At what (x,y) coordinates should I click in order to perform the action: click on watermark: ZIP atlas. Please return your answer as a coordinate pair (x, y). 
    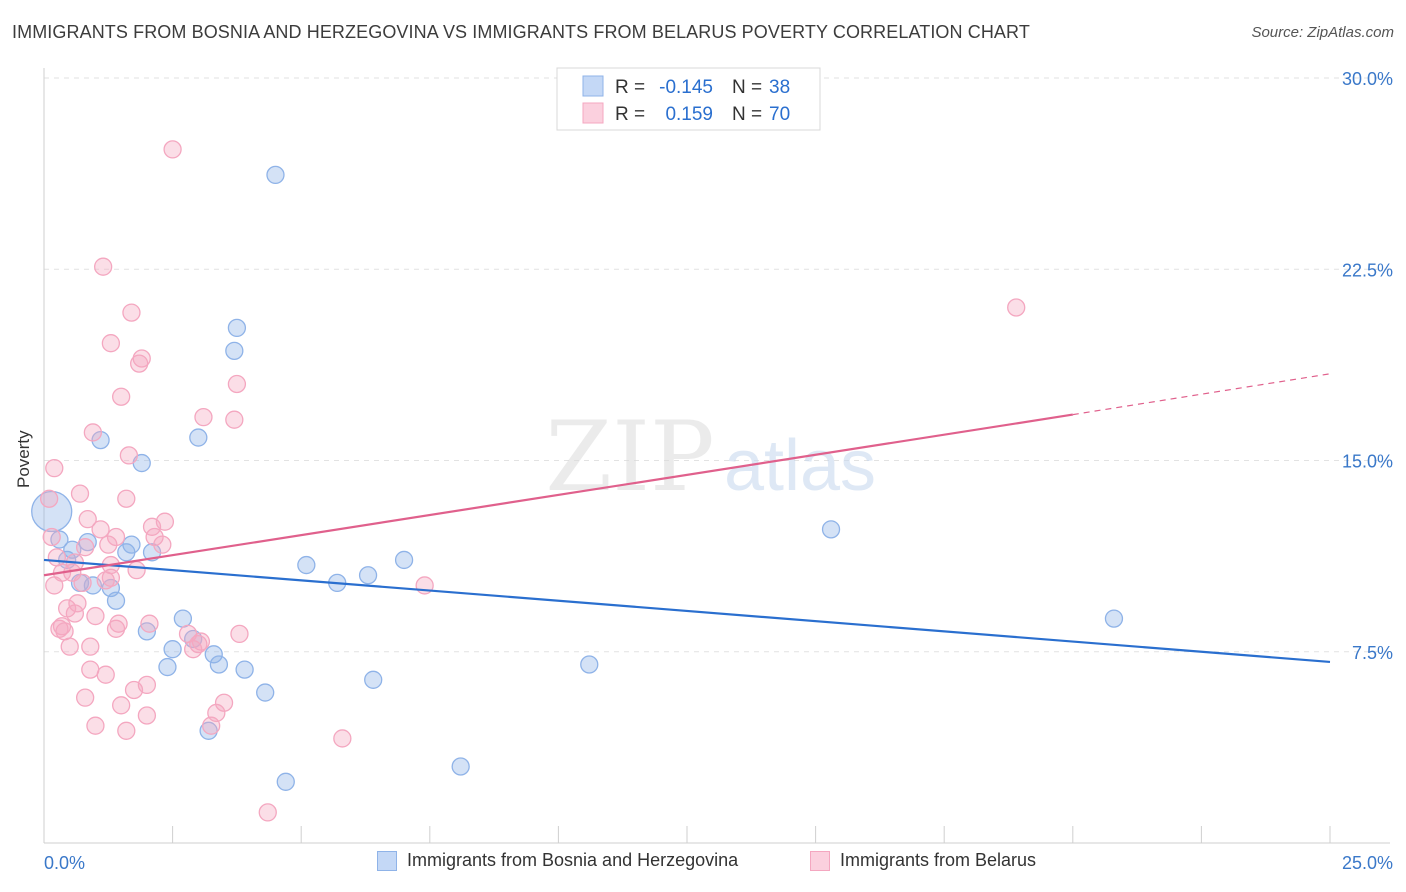
    Looking at the image, I should click on (710, 457).